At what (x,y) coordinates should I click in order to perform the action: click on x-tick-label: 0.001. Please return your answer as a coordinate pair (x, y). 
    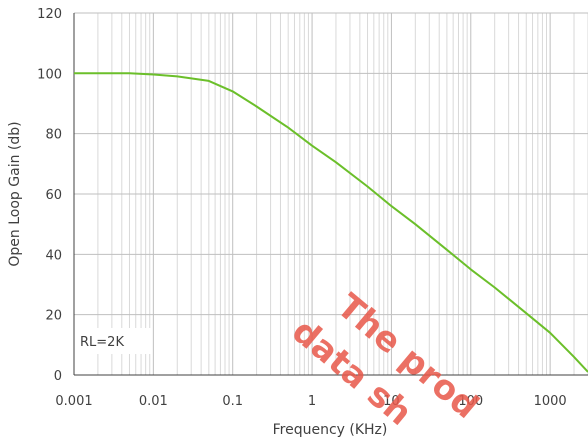
    Looking at the image, I should click on (73, 401).